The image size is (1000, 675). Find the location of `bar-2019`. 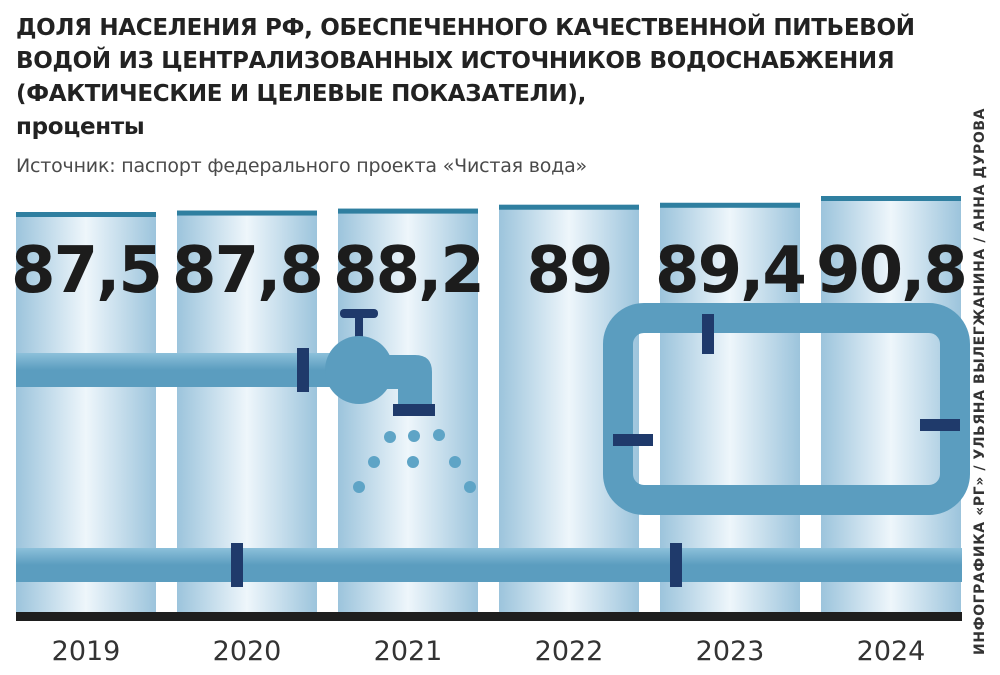

bar-2019 is located at coordinates (86, 412).